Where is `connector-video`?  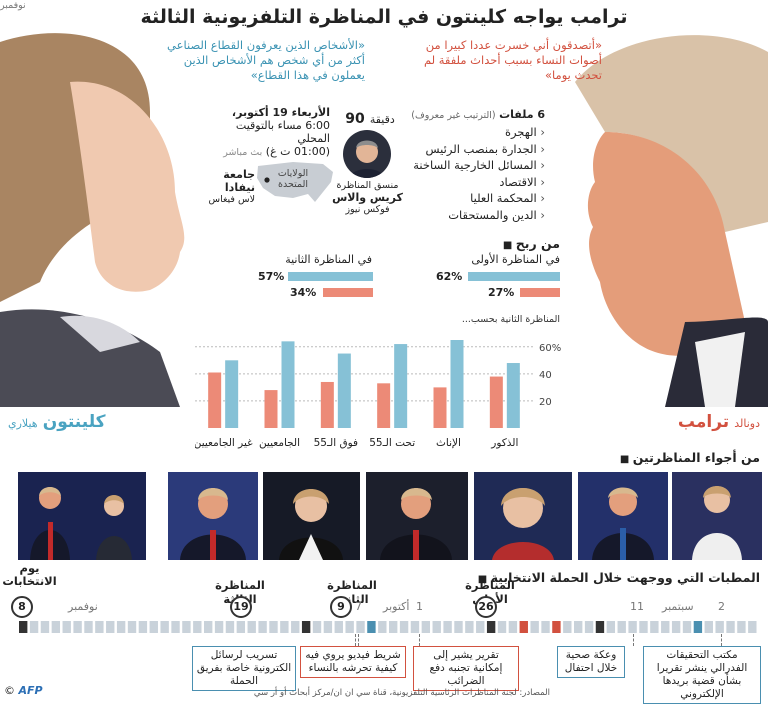 connector-video is located at coordinates (358, 640).